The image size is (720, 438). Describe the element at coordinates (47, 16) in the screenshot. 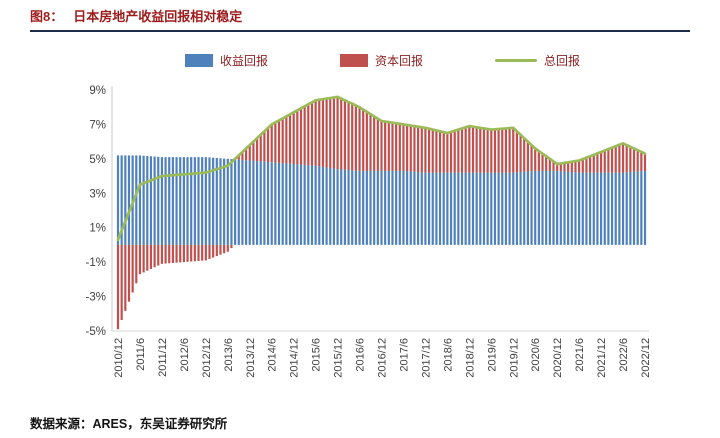

I see `figure-label: 图8：` at that location.